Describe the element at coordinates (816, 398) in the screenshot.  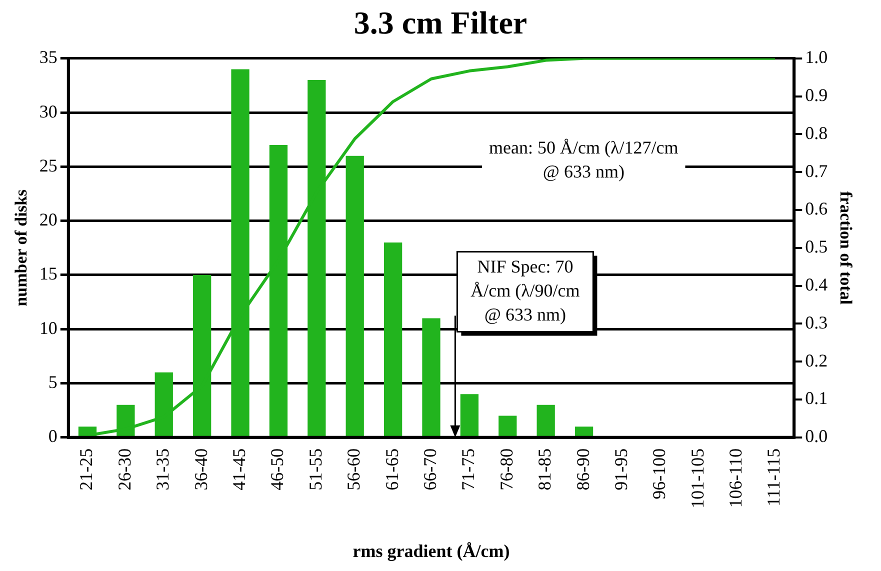
I see `y2-tick-label: 0.1` at that location.